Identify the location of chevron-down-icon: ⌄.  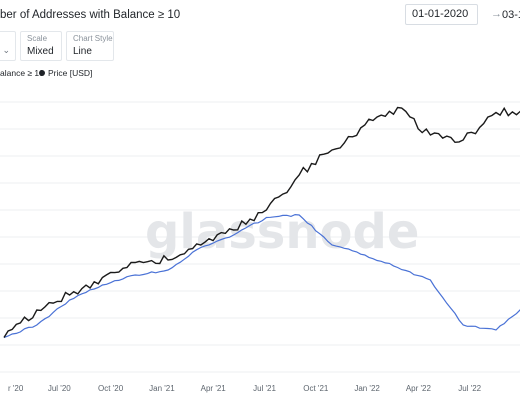
(6, 50).